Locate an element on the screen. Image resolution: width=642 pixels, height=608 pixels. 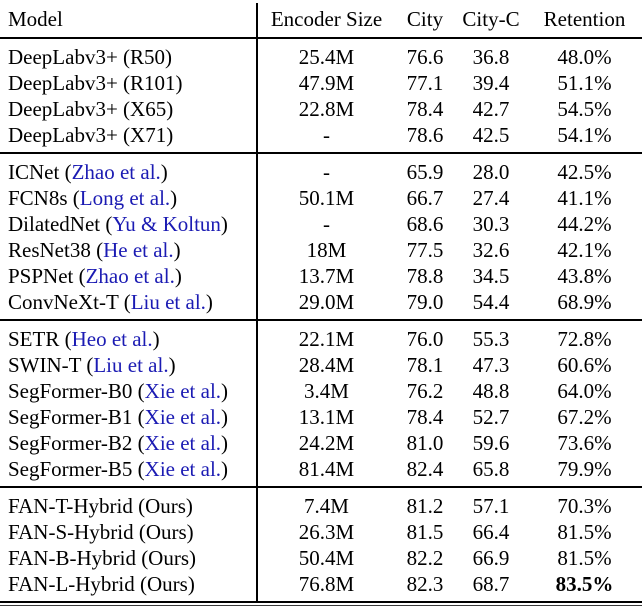
table-row: ResNet38 (He et al.) 18M 77.5 32.6 42.1% is located at coordinates (321, 250).